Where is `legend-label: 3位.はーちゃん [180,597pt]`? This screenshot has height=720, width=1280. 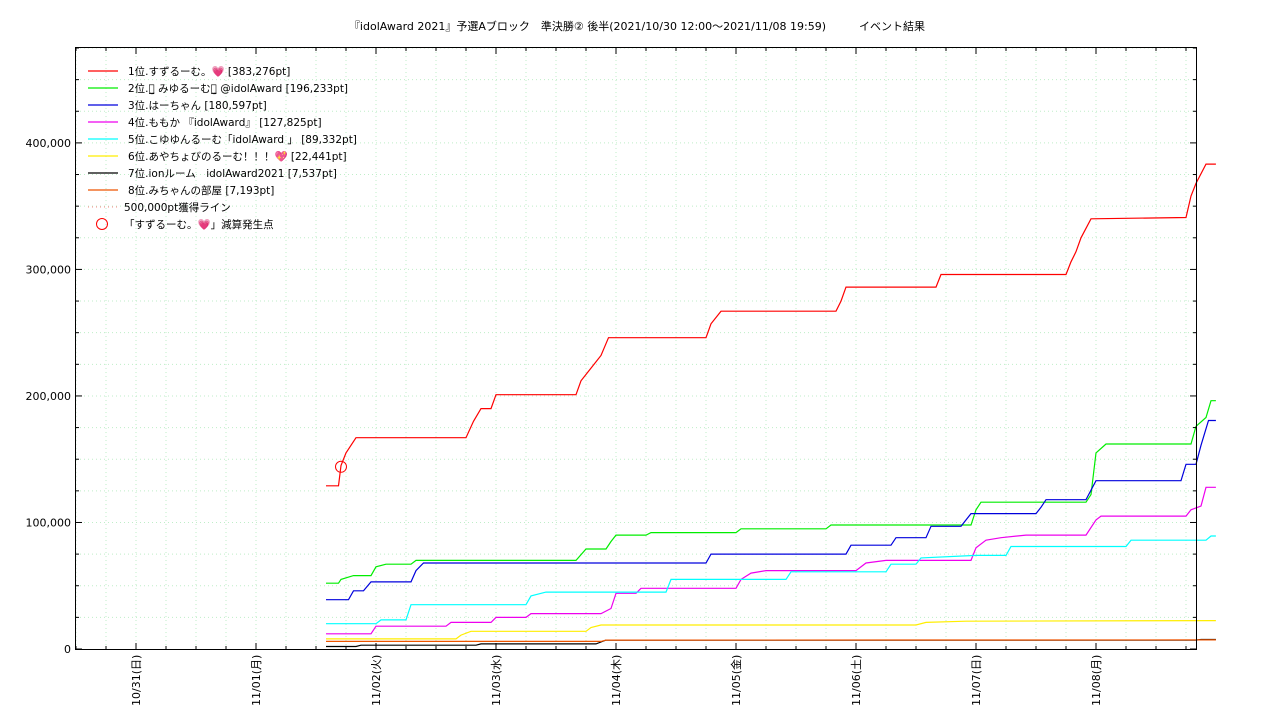
legend-label: 3位.はーちゃん [180,597pt] is located at coordinates (197, 105).